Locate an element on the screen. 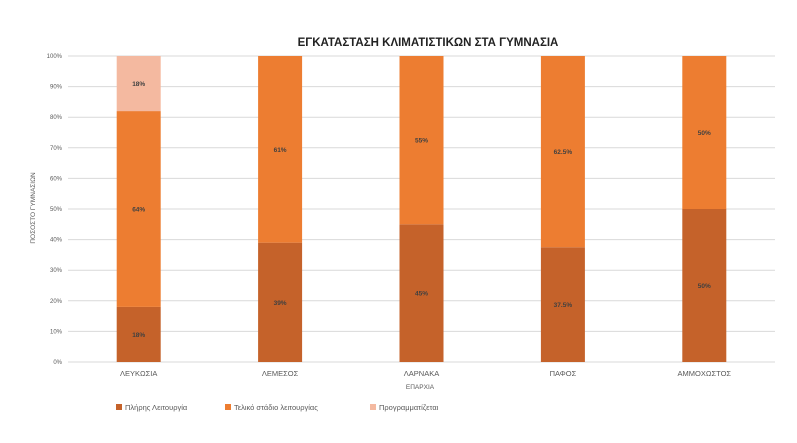 Image resolution: width=797 pixels, height=443 pixels. x-category-label: ΑΜΜΟΧΩΣΤΟΣ is located at coordinates (705, 373).